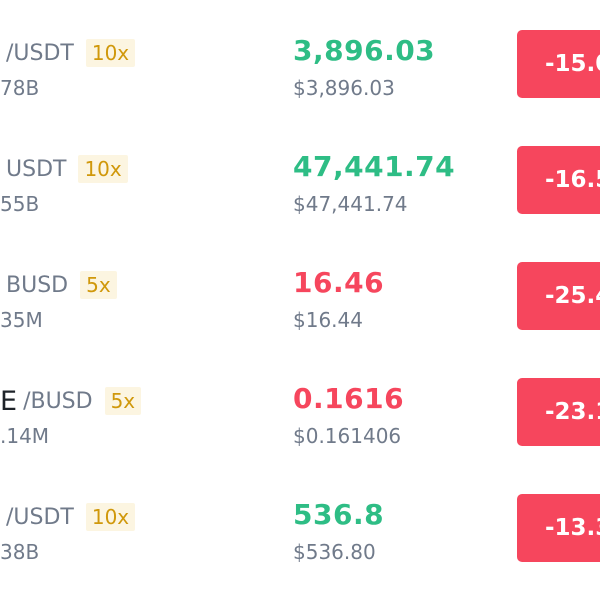 The height and width of the screenshot is (600, 600). I want to click on last-price: 536.8, so click(339, 514).